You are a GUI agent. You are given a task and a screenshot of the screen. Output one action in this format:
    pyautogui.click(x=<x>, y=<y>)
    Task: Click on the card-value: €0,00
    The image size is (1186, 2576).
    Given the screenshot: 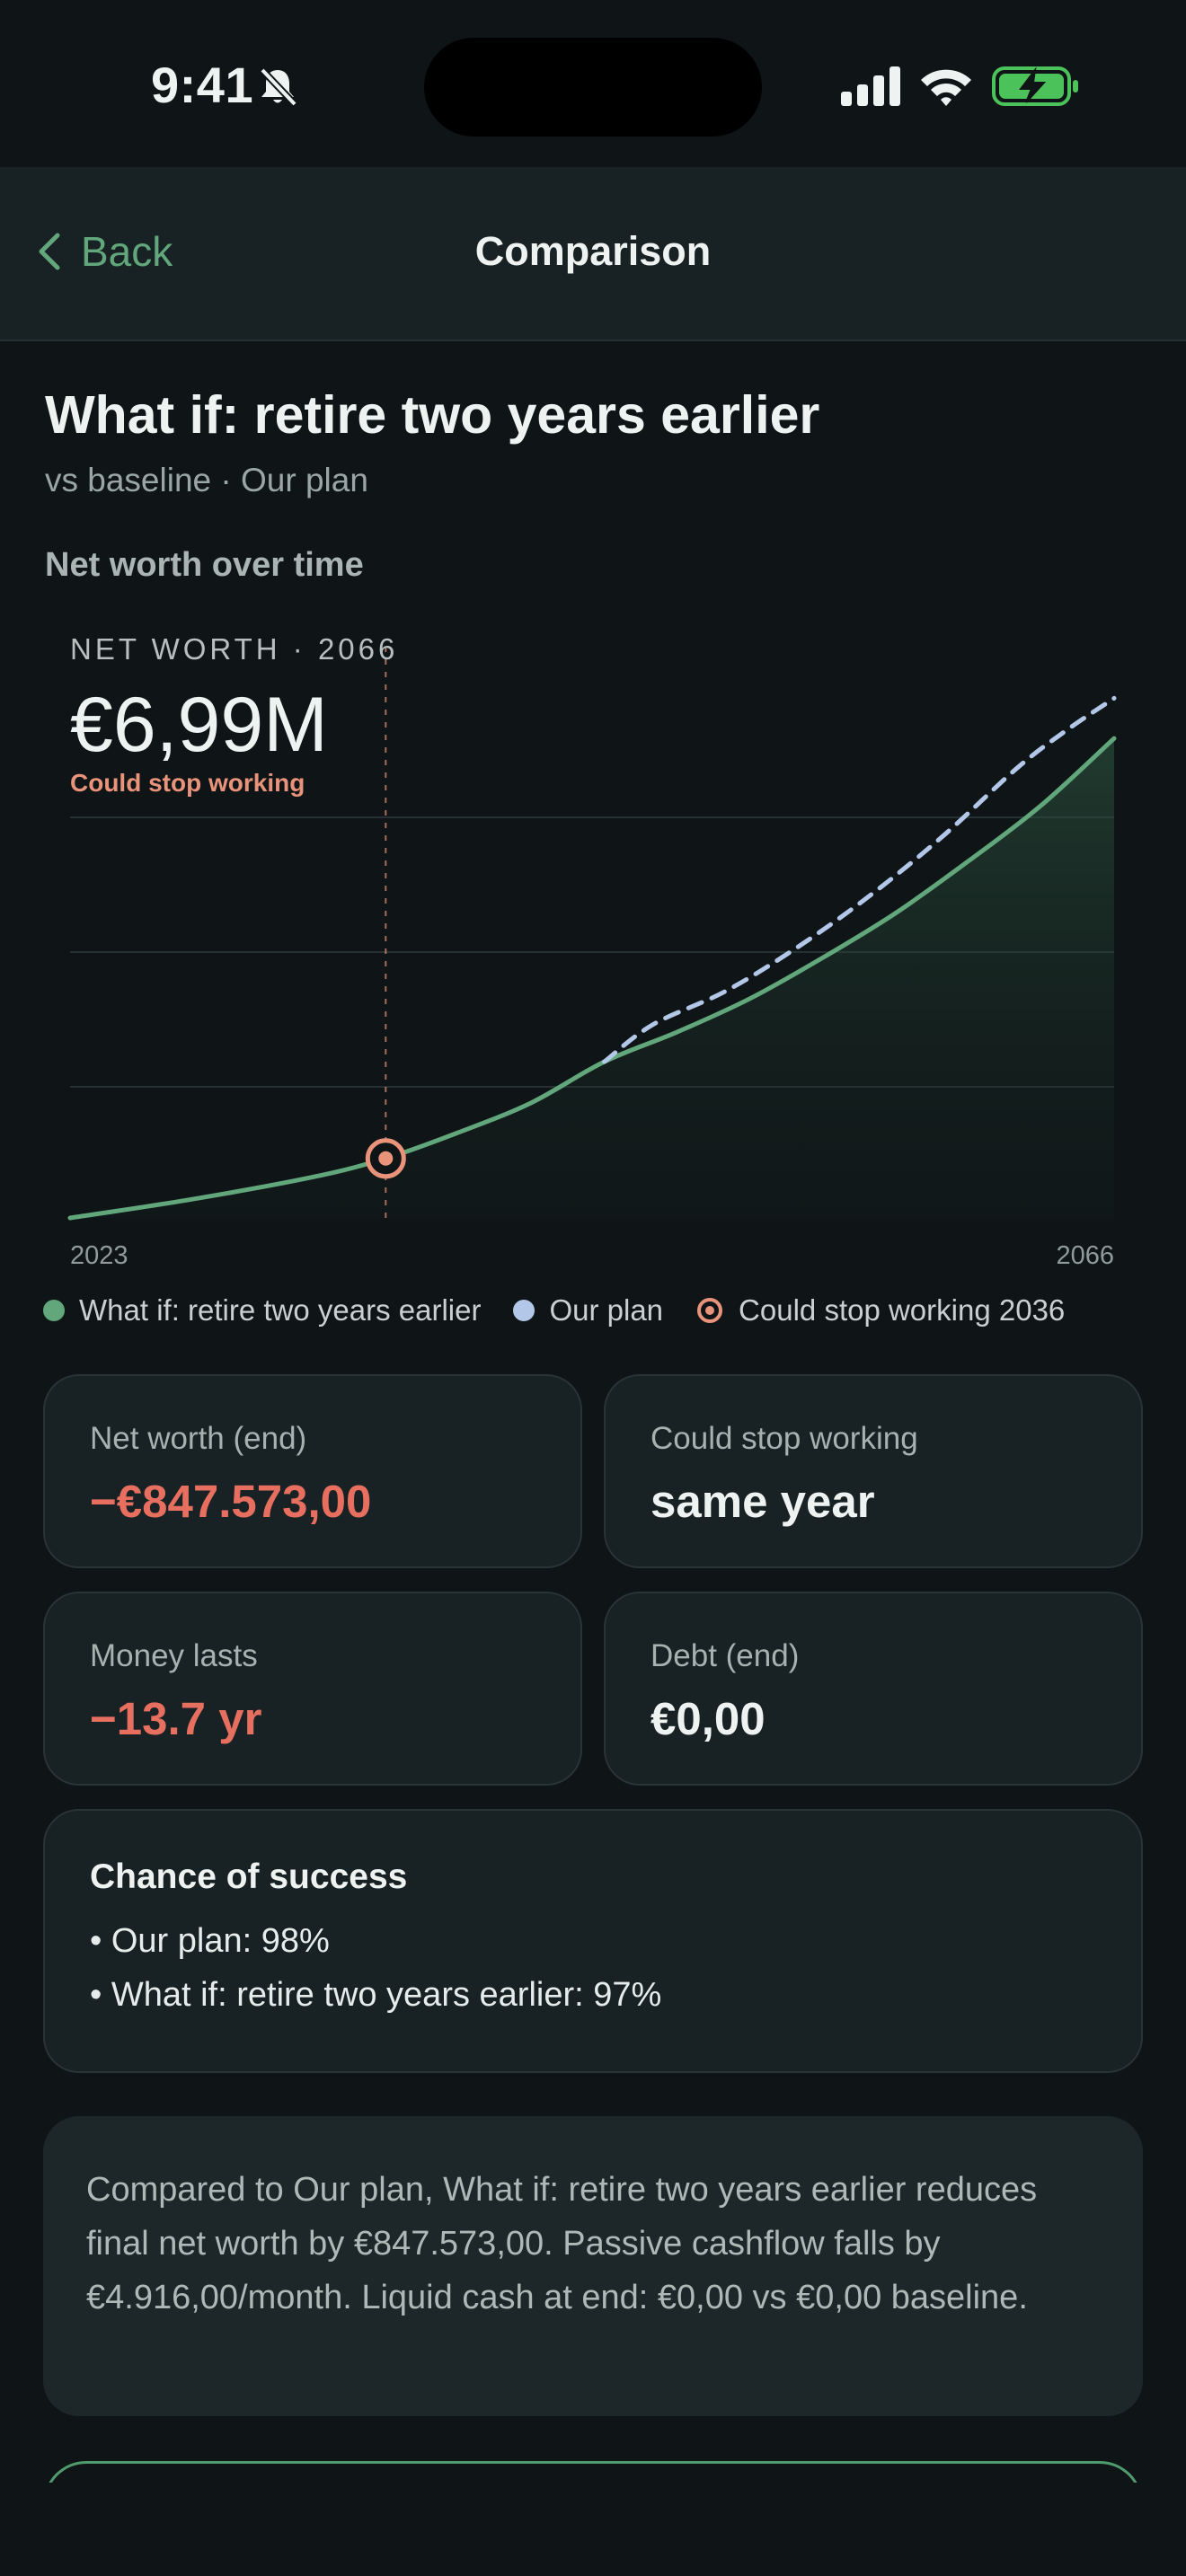 What is the action you would take?
    pyautogui.click(x=708, y=1718)
    